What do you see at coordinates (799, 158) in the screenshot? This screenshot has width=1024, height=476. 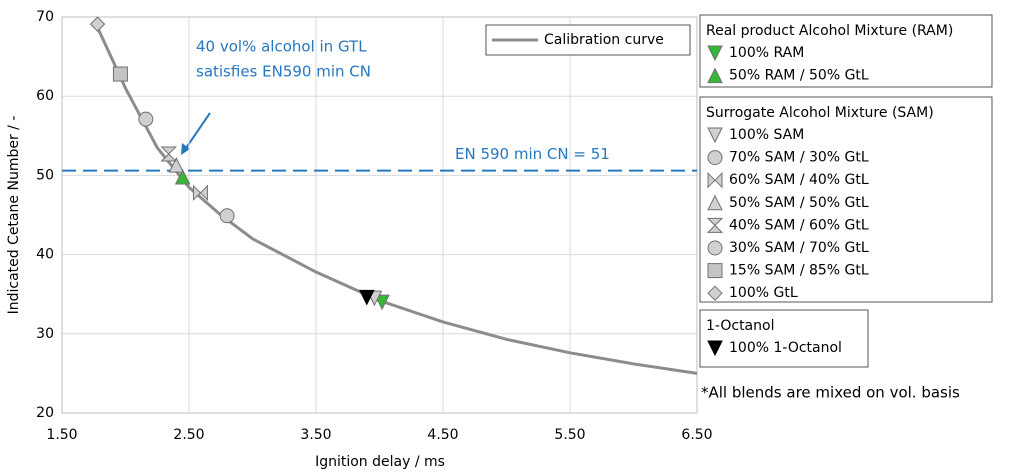 I see `legend-label: 70% SAM / 30% GtL` at bounding box center [799, 158].